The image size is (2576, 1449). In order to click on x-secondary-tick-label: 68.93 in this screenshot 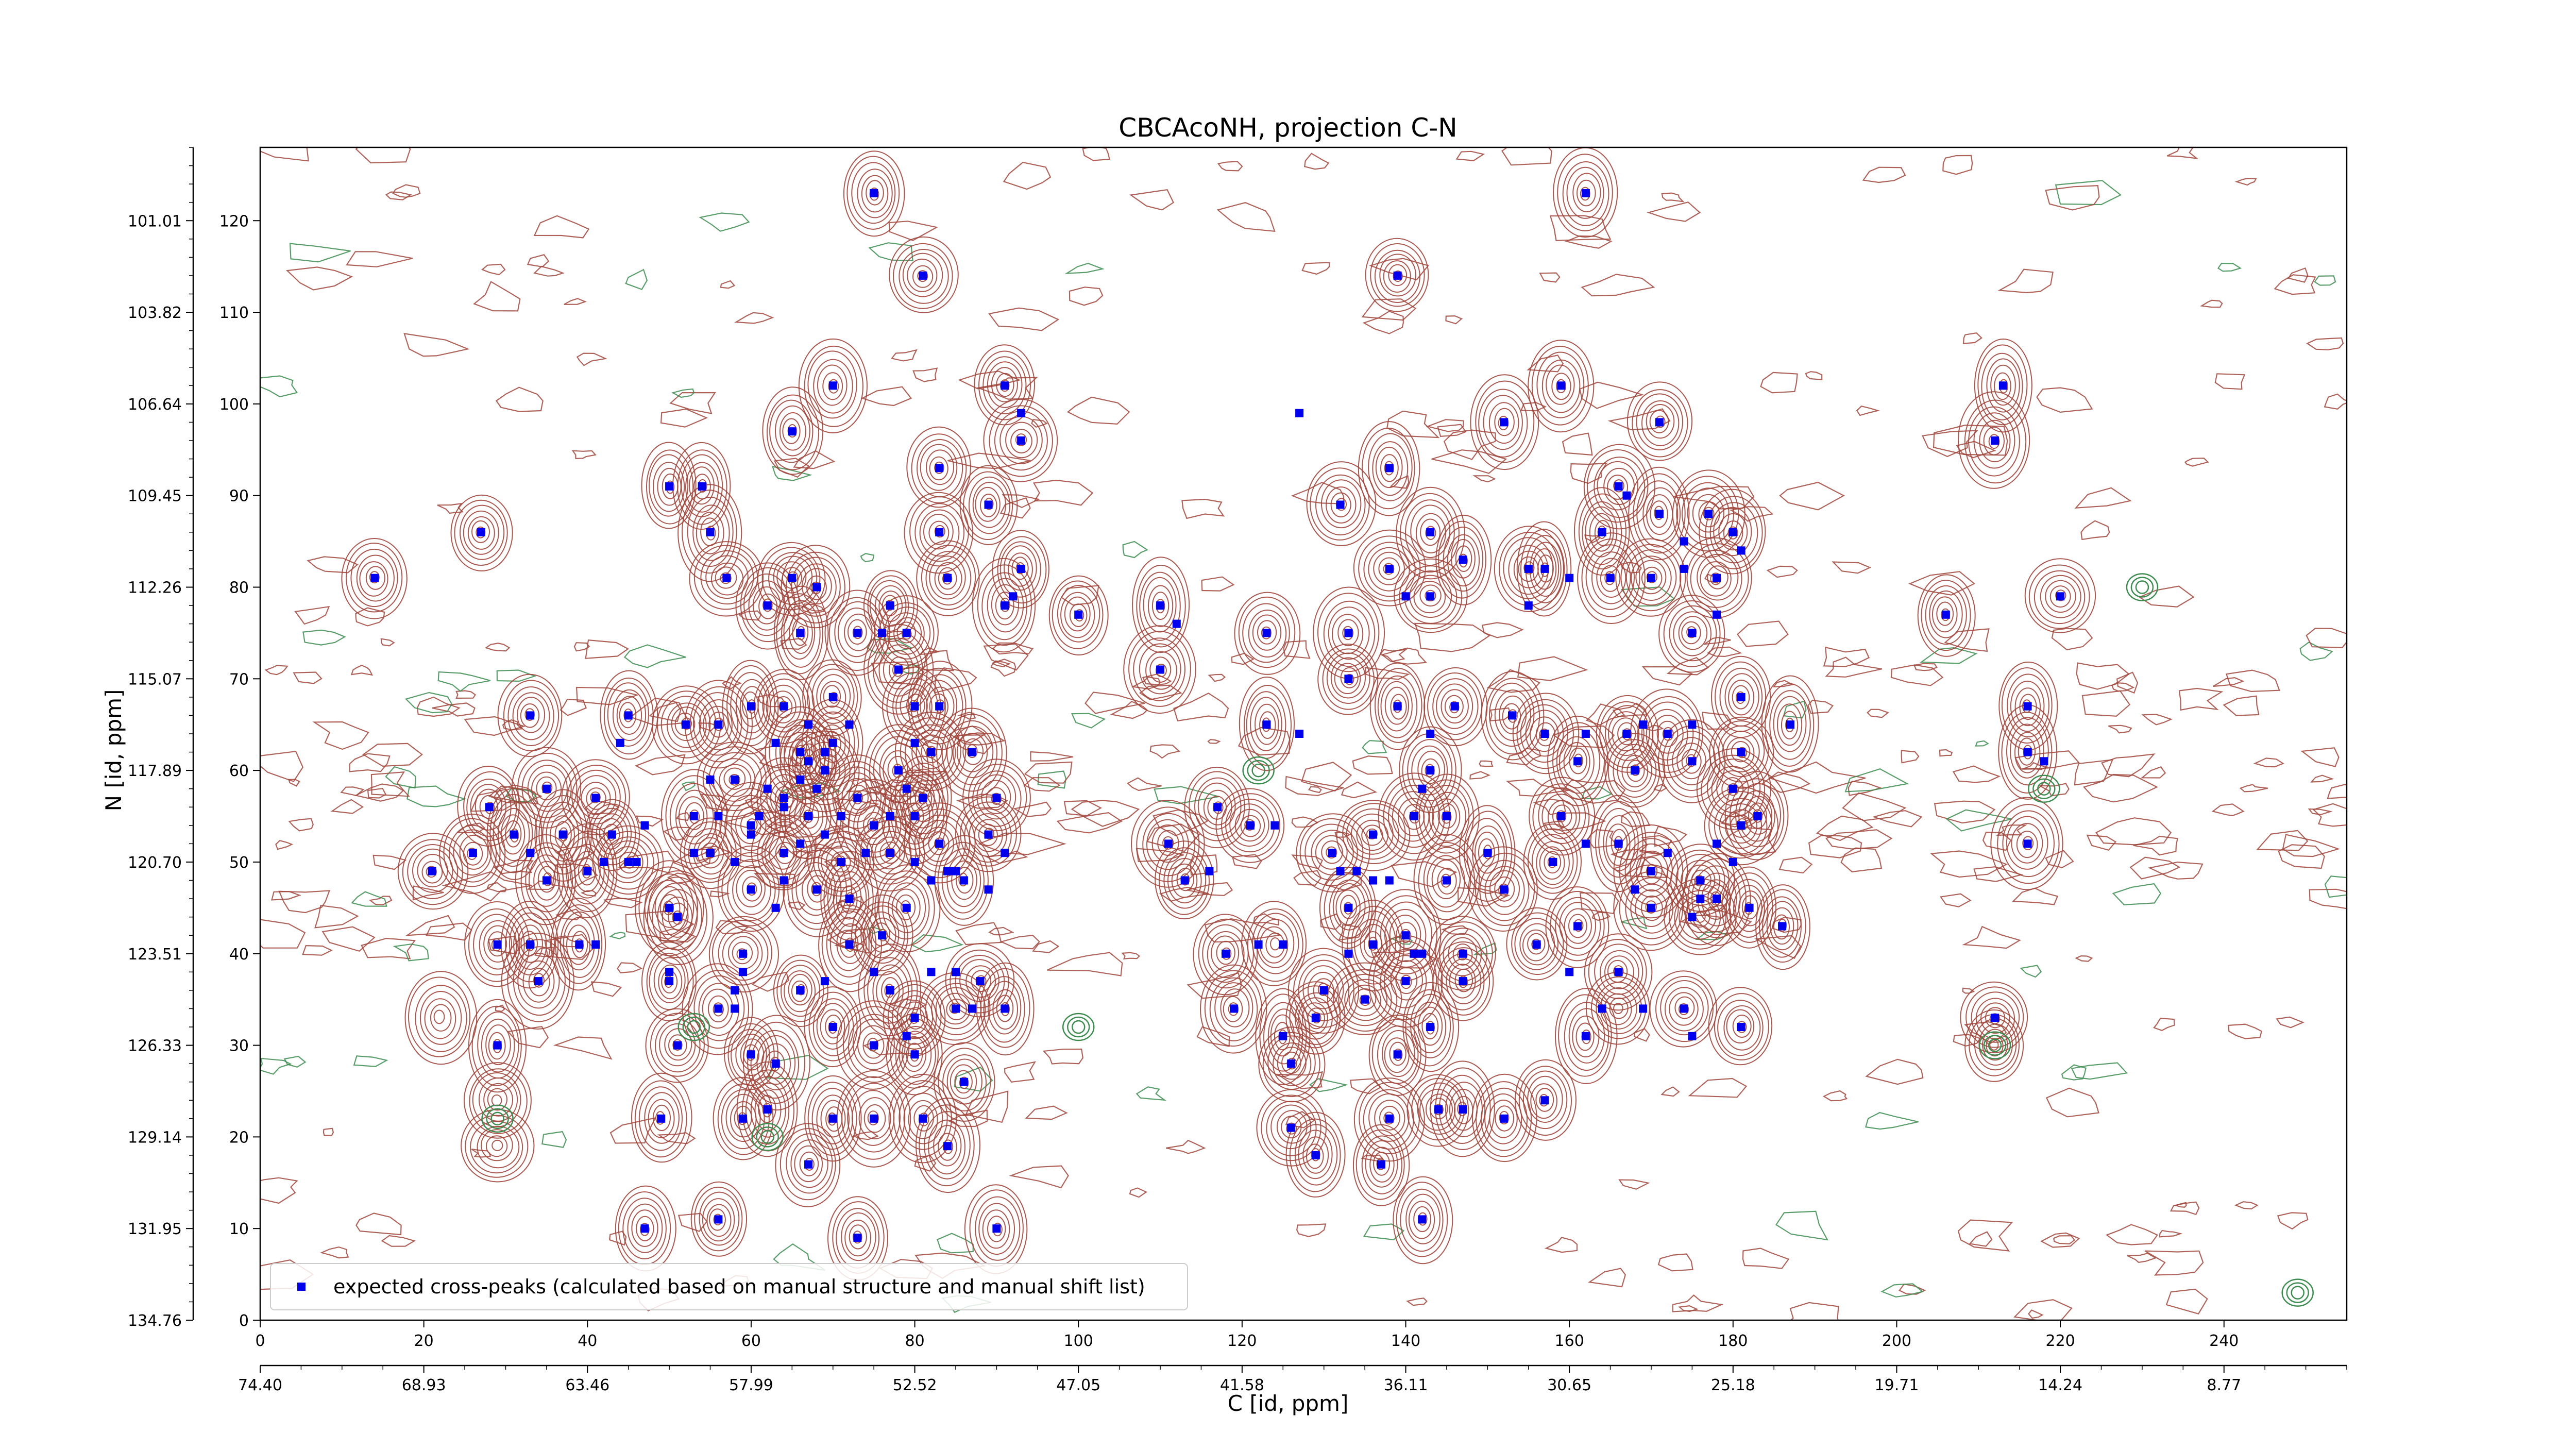, I will do `click(424, 1385)`.